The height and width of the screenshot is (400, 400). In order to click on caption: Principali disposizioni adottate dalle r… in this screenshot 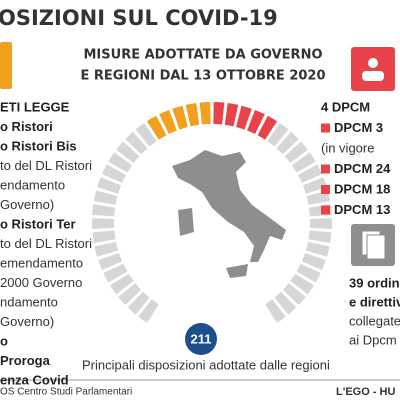, I will do `click(206, 364)`.